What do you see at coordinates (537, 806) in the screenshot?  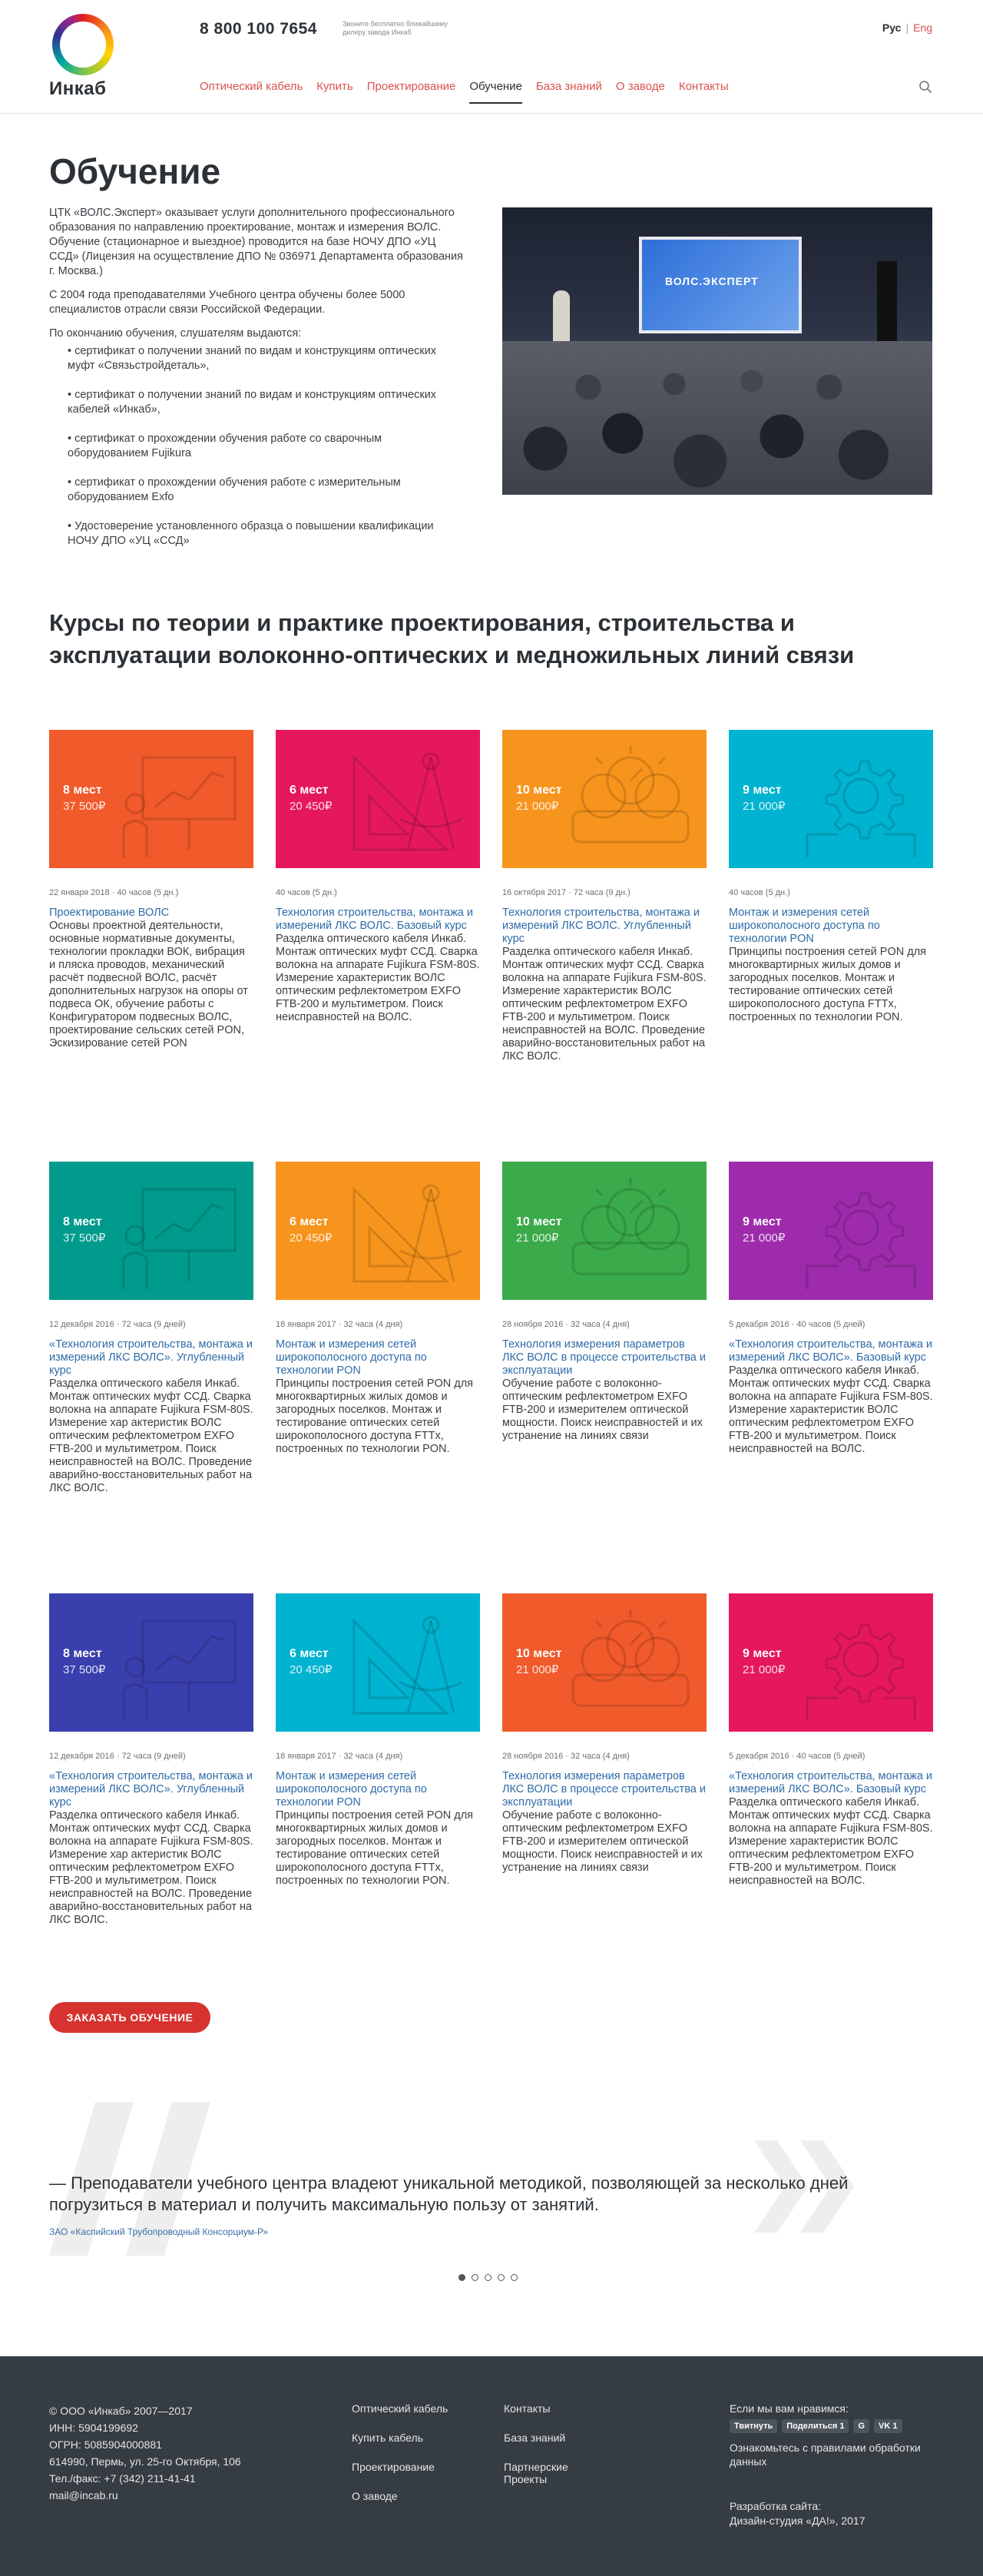 I see `course-price: 21 000₽` at bounding box center [537, 806].